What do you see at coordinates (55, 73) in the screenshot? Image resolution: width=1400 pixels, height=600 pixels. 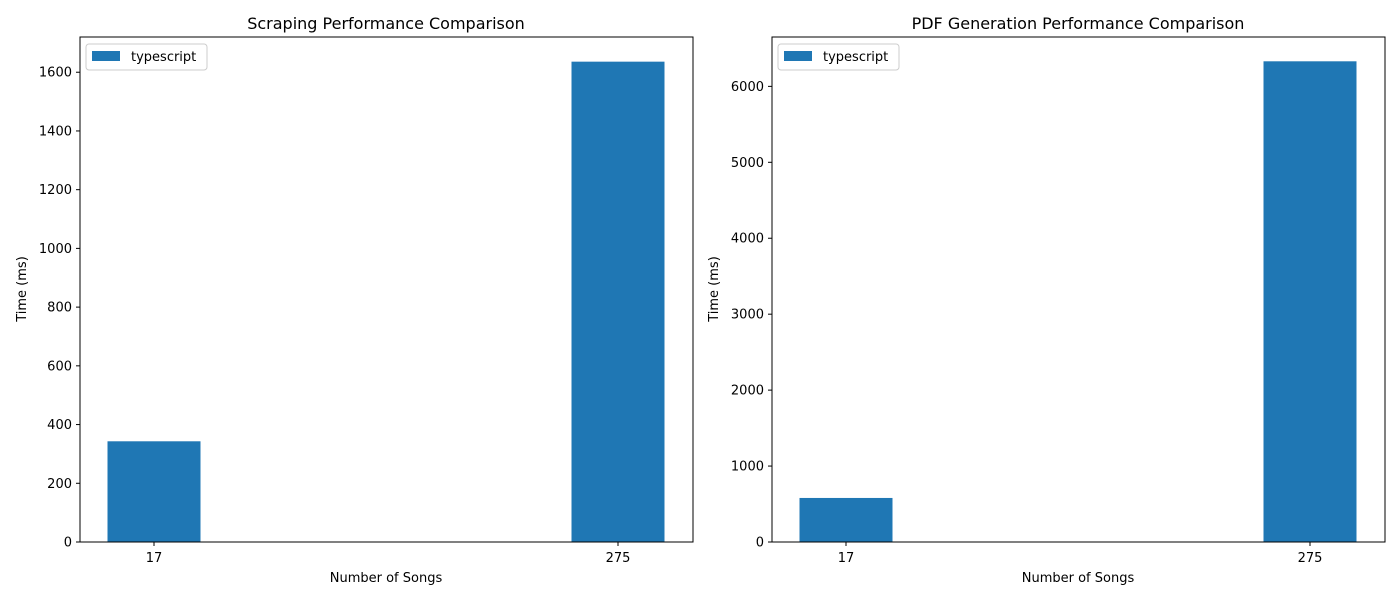 I see `y-tick-label: 1600` at bounding box center [55, 73].